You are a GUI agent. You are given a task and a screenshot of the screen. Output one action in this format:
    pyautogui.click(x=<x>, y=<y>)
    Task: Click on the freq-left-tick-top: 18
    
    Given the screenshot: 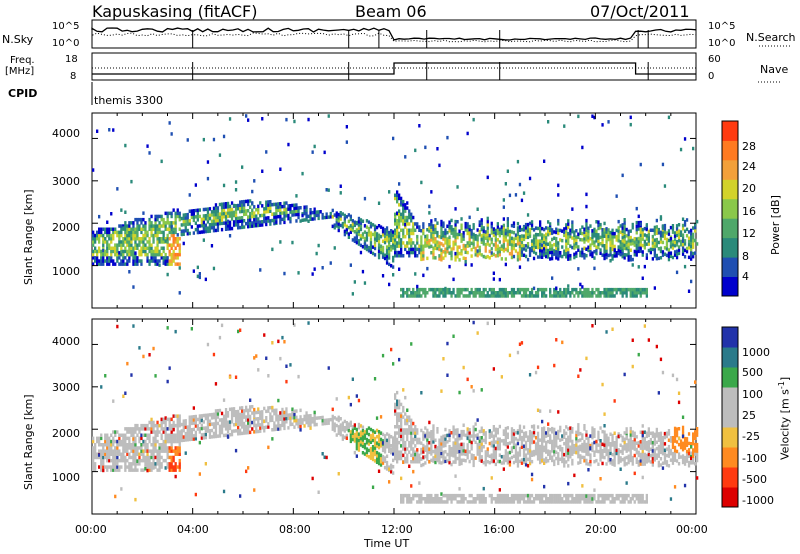 What is the action you would take?
    pyautogui.click(x=71, y=59)
    